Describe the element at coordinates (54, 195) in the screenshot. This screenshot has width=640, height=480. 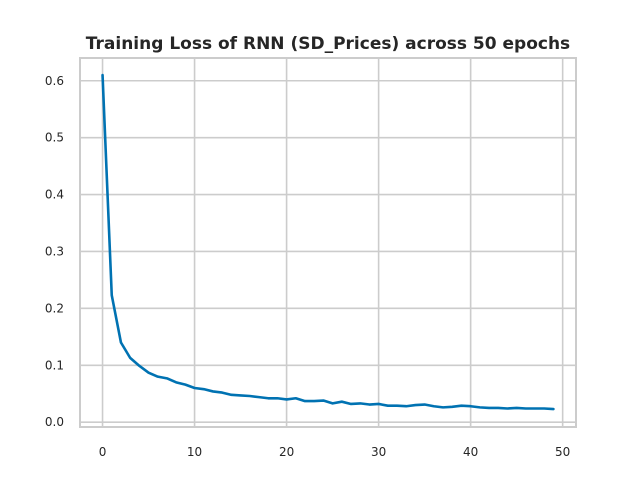
I see `y-tick-label: 0.4` at that location.